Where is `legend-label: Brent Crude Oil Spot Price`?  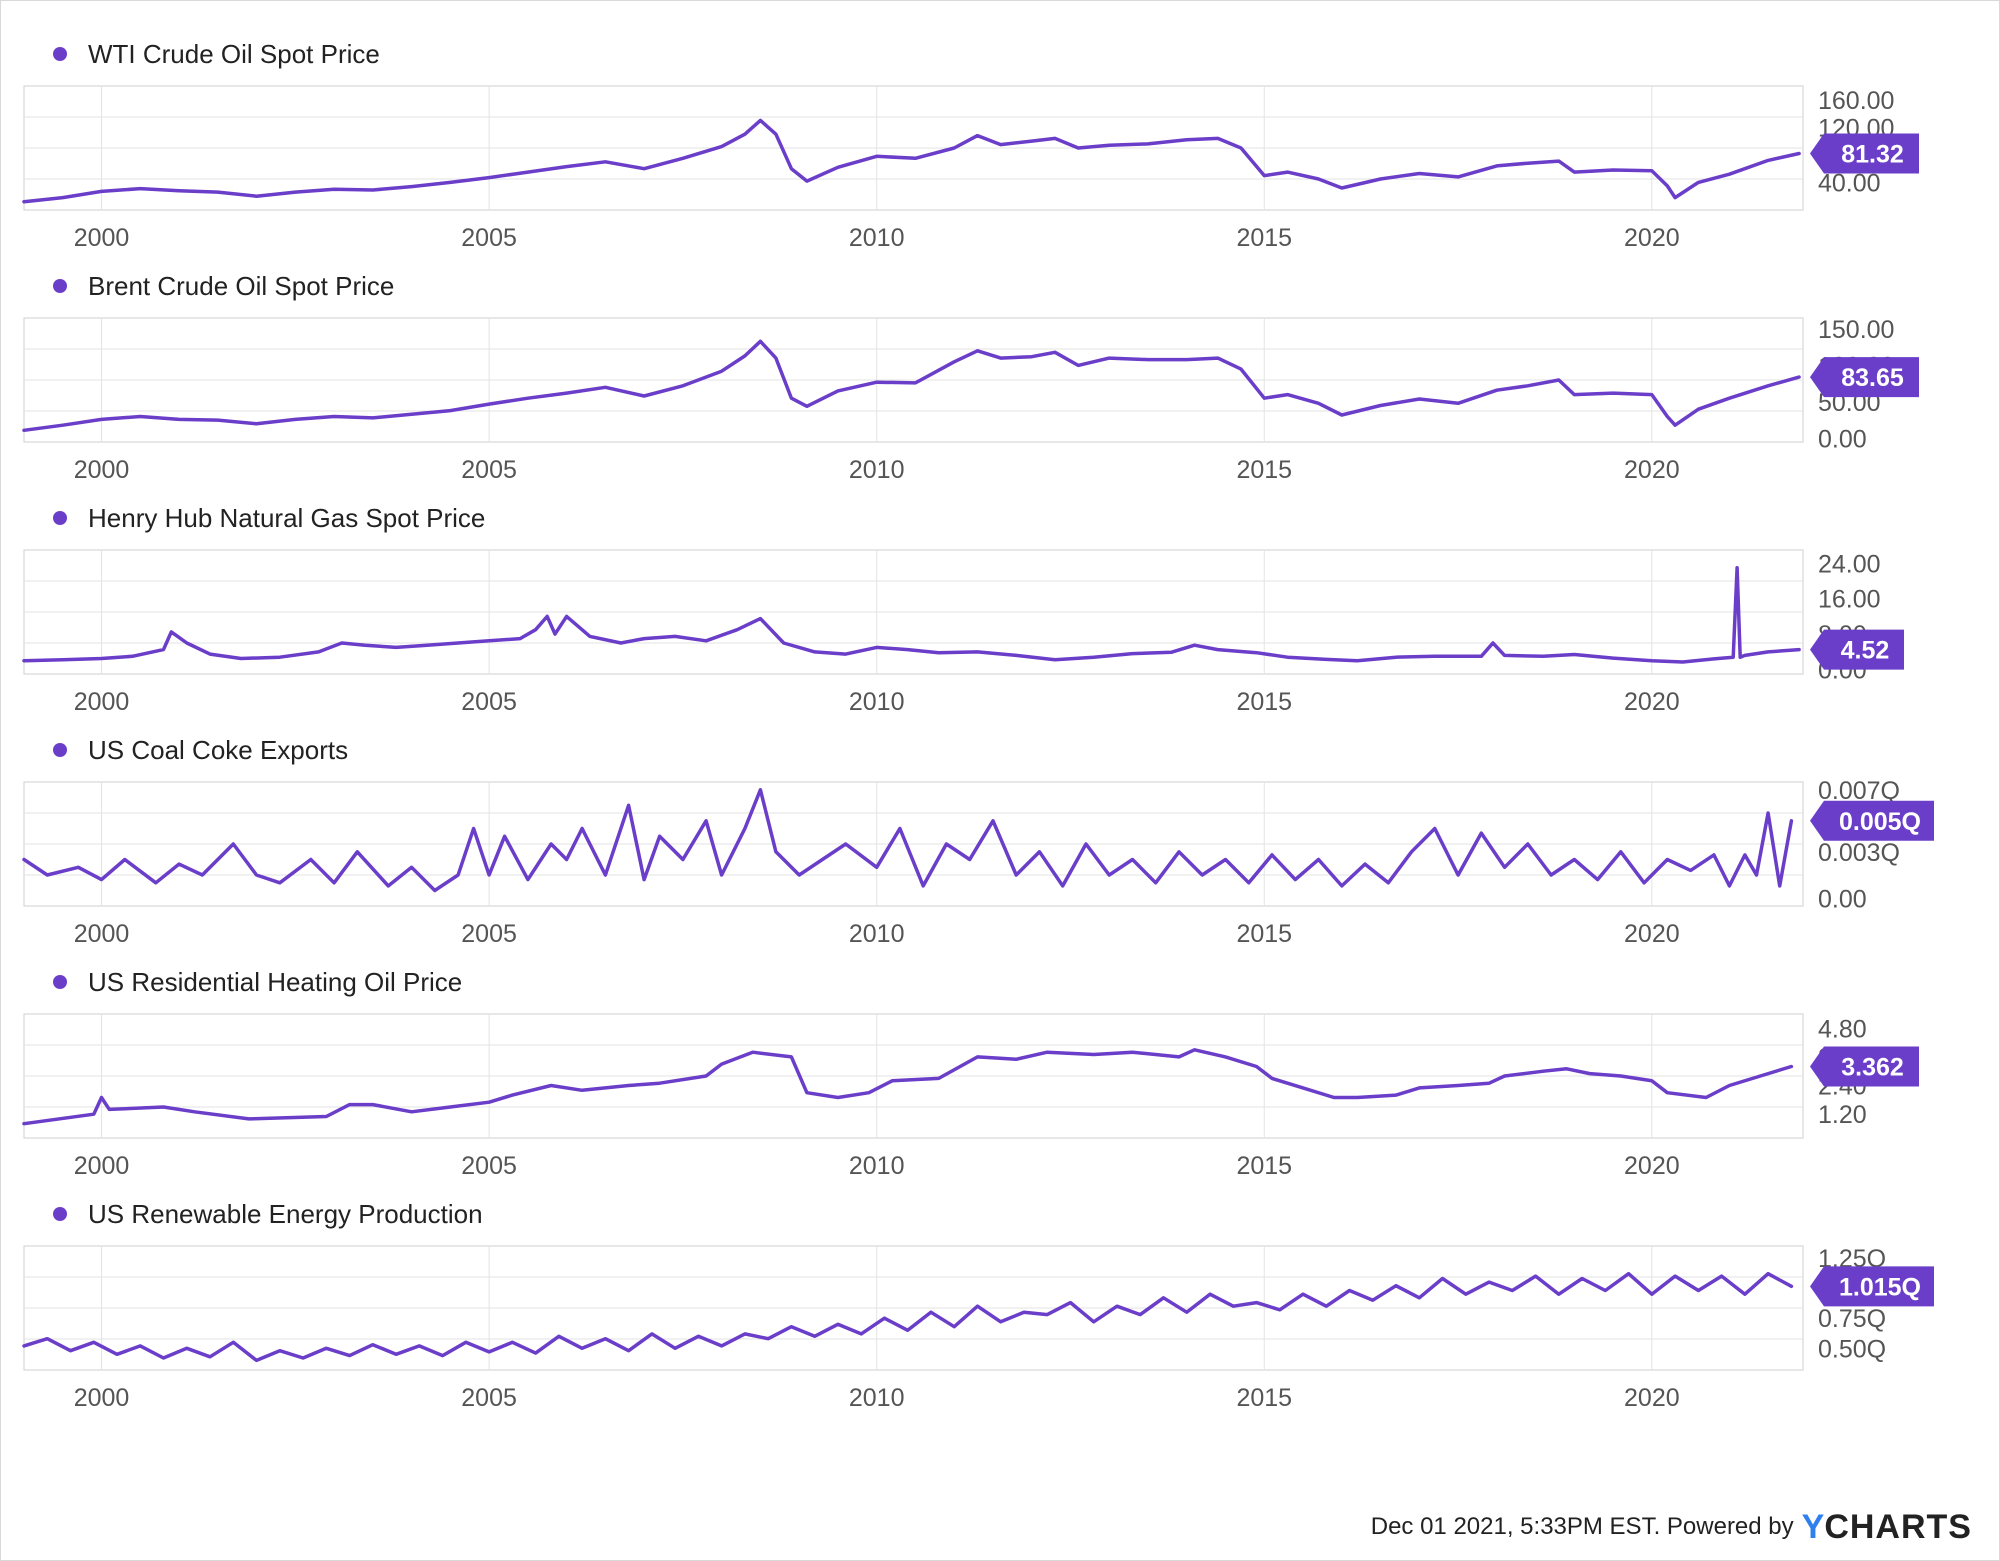 legend-label: Brent Crude Oil Spot Price is located at coordinates (241, 286).